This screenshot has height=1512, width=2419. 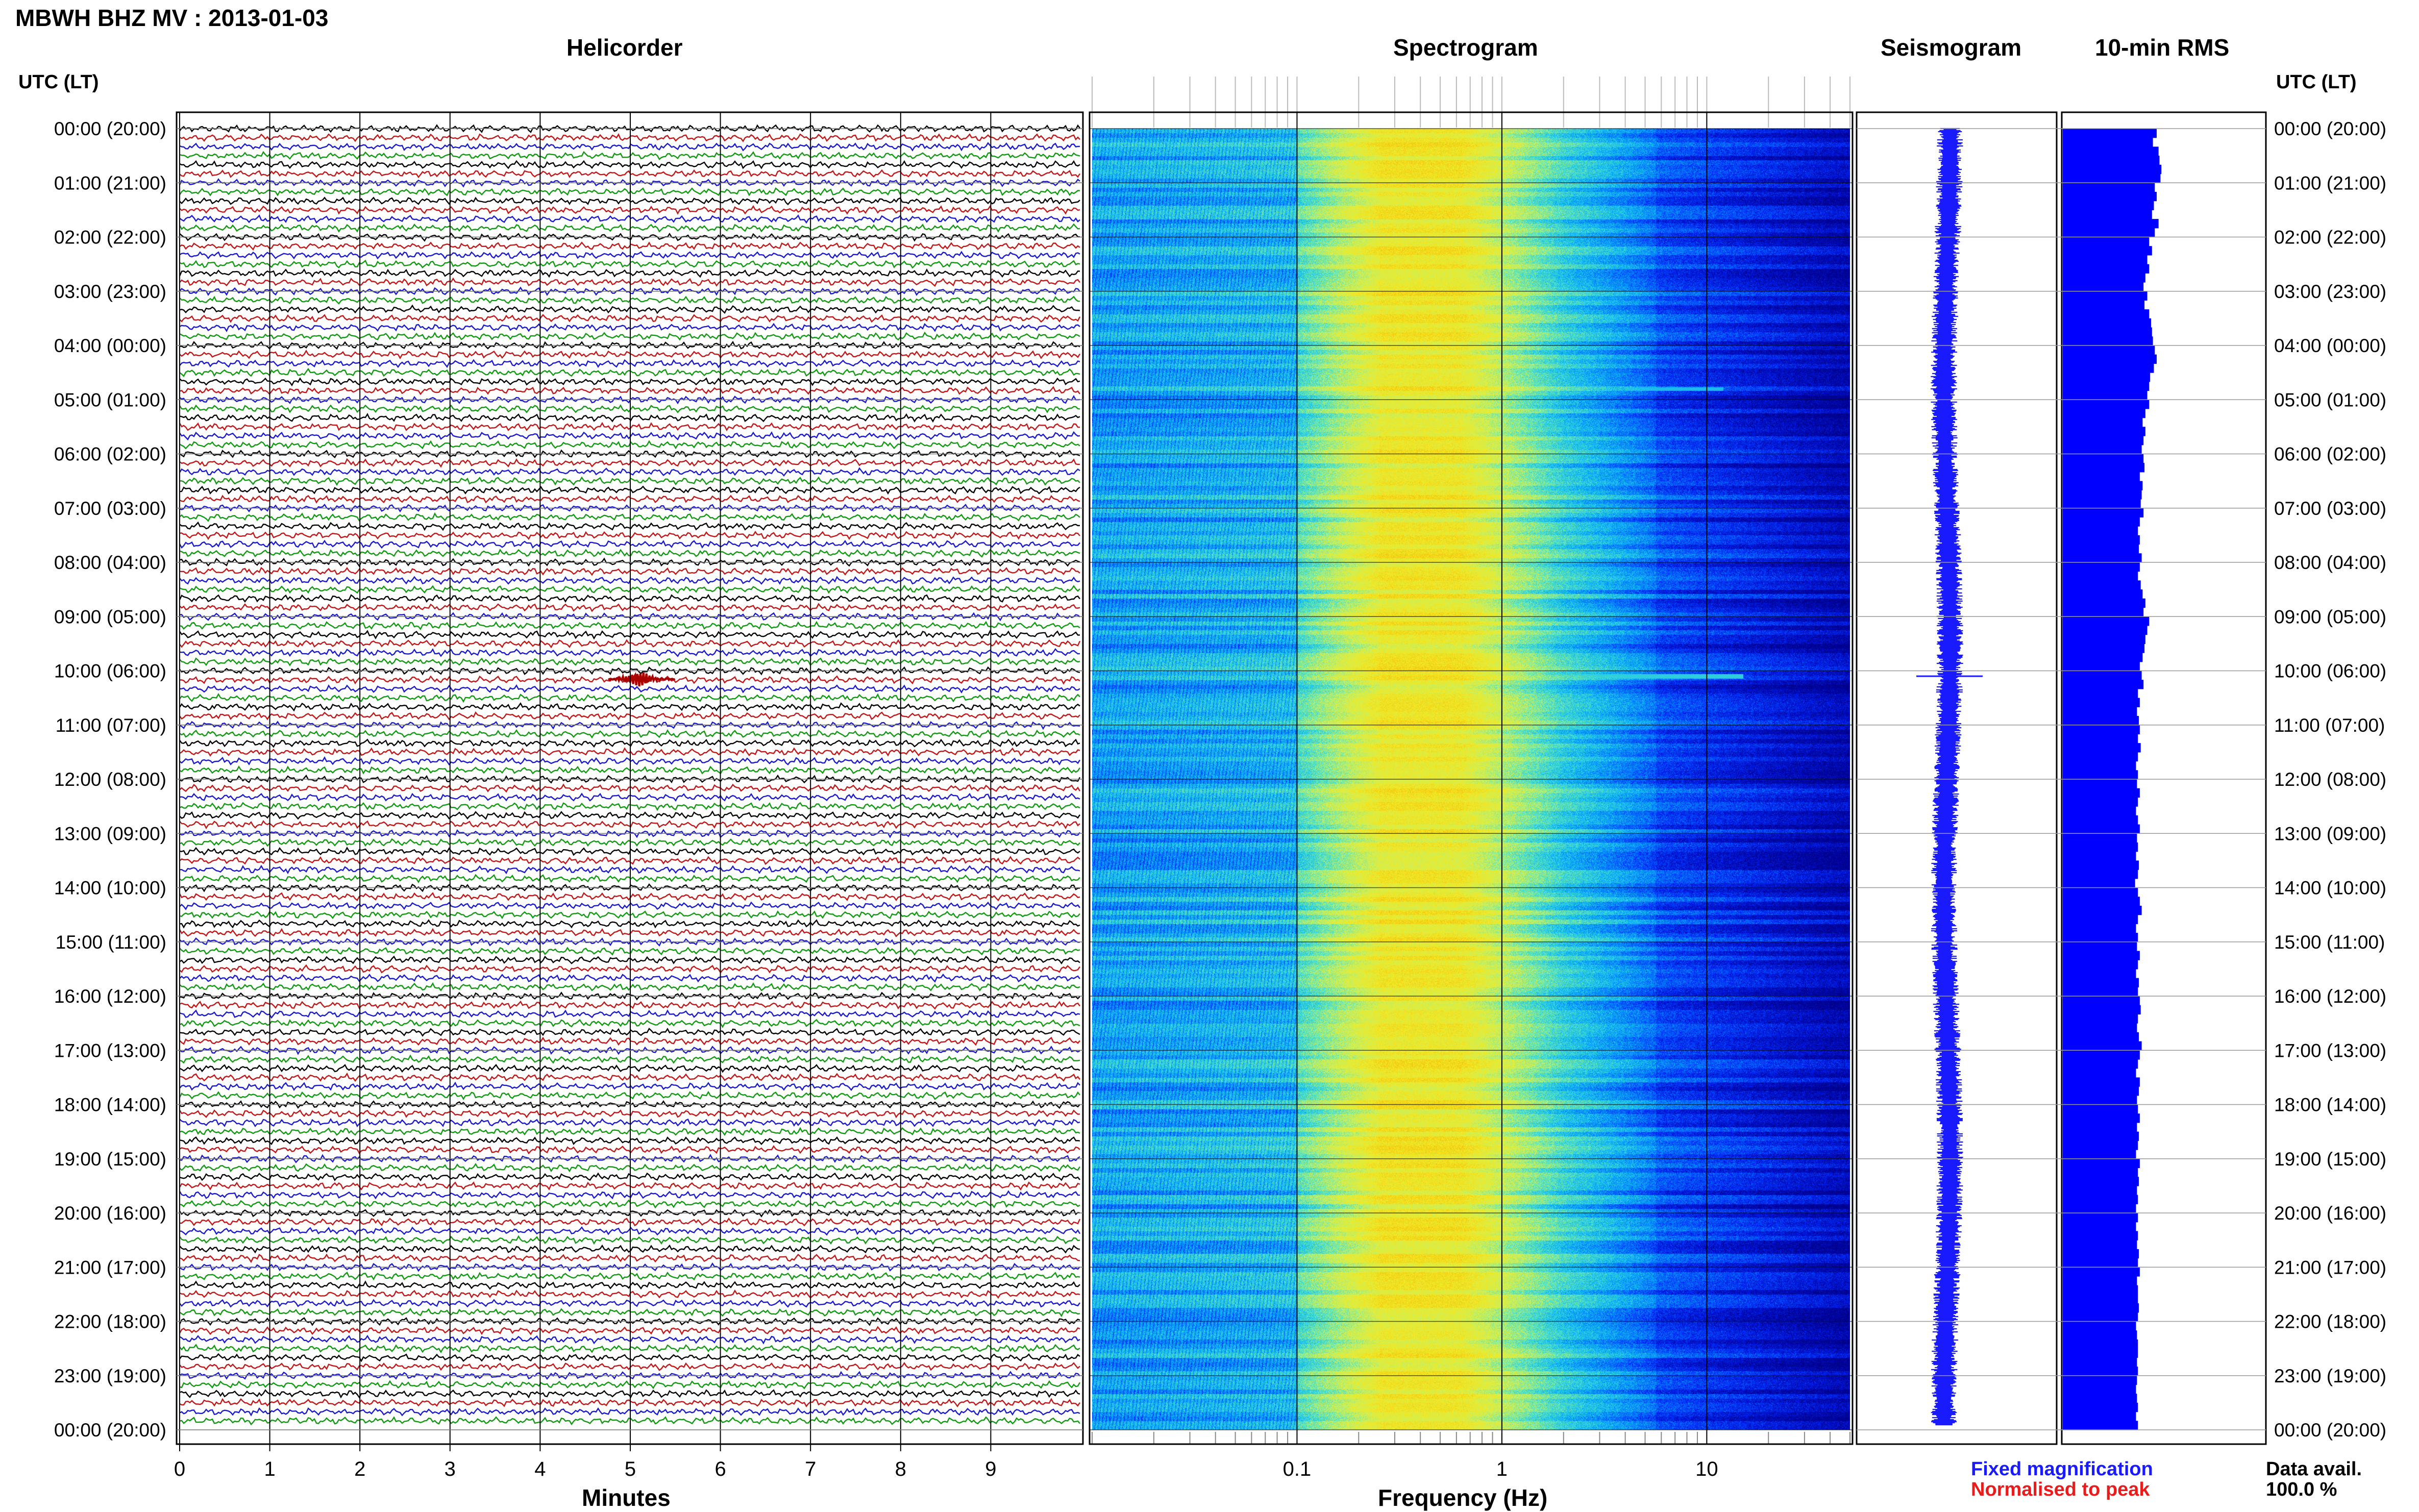 I want to click on spectrogram-xtick-label: 1, so click(x=1502, y=1469).